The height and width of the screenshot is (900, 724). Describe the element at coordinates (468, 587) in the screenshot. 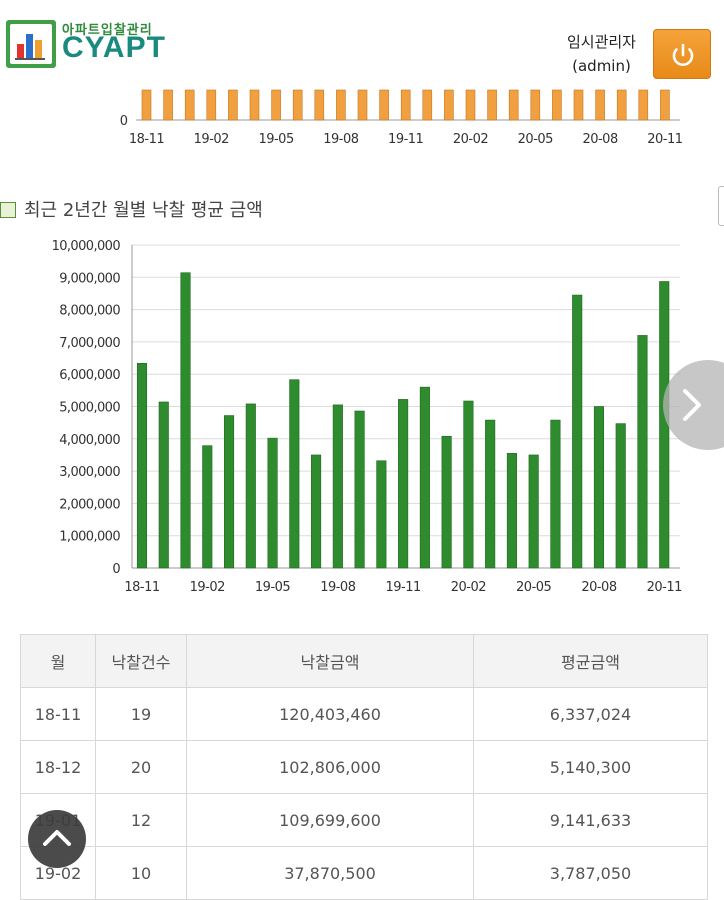

I see `x-tick-label: 20-02` at that location.